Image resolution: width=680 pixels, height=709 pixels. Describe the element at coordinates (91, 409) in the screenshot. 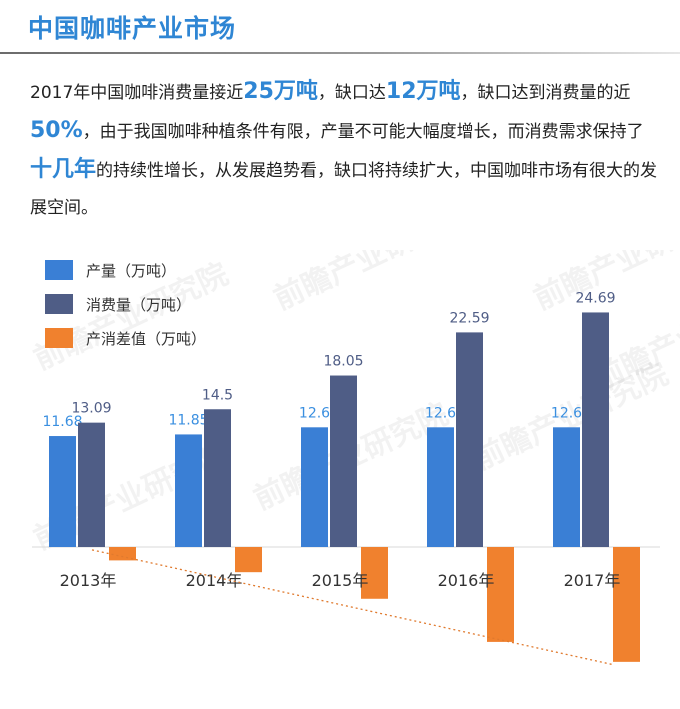

I see `data-label-consumption: 13.09` at that location.